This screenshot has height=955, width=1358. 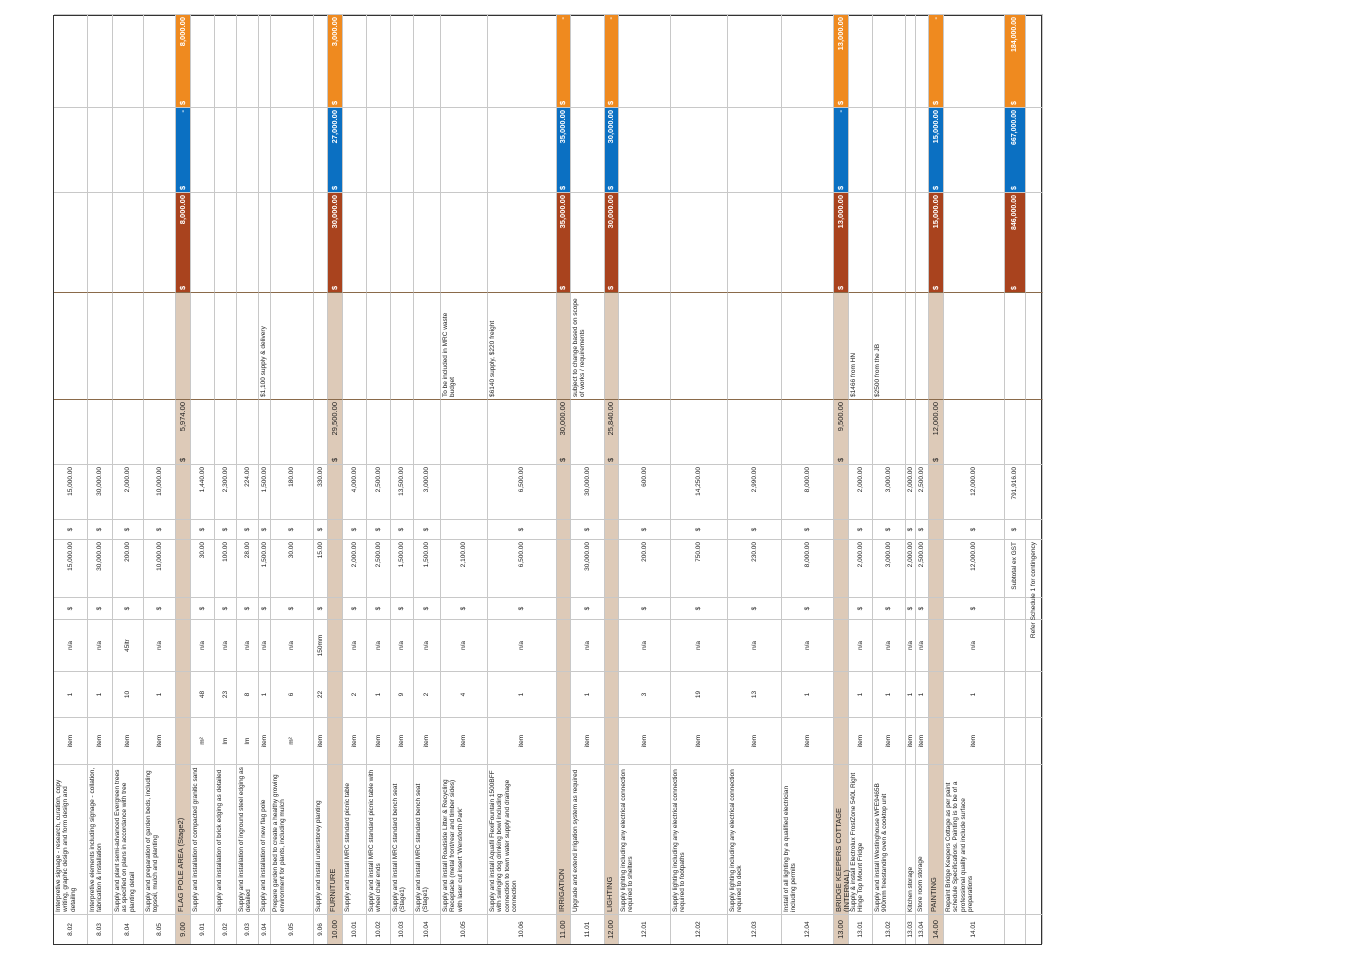 I want to click on cell-text: 6,500.00, so click(x=522, y=480).